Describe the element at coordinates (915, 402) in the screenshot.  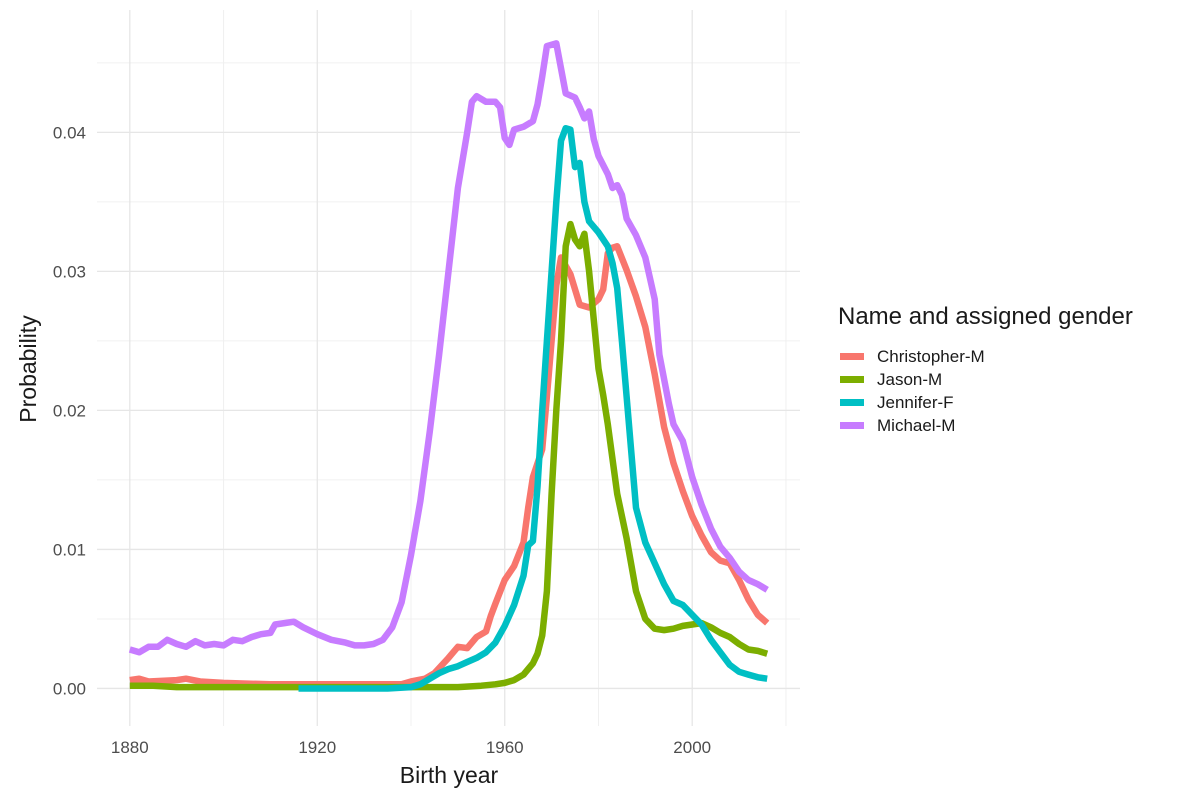
I see `legend-label: Jennifer-F` at that location.